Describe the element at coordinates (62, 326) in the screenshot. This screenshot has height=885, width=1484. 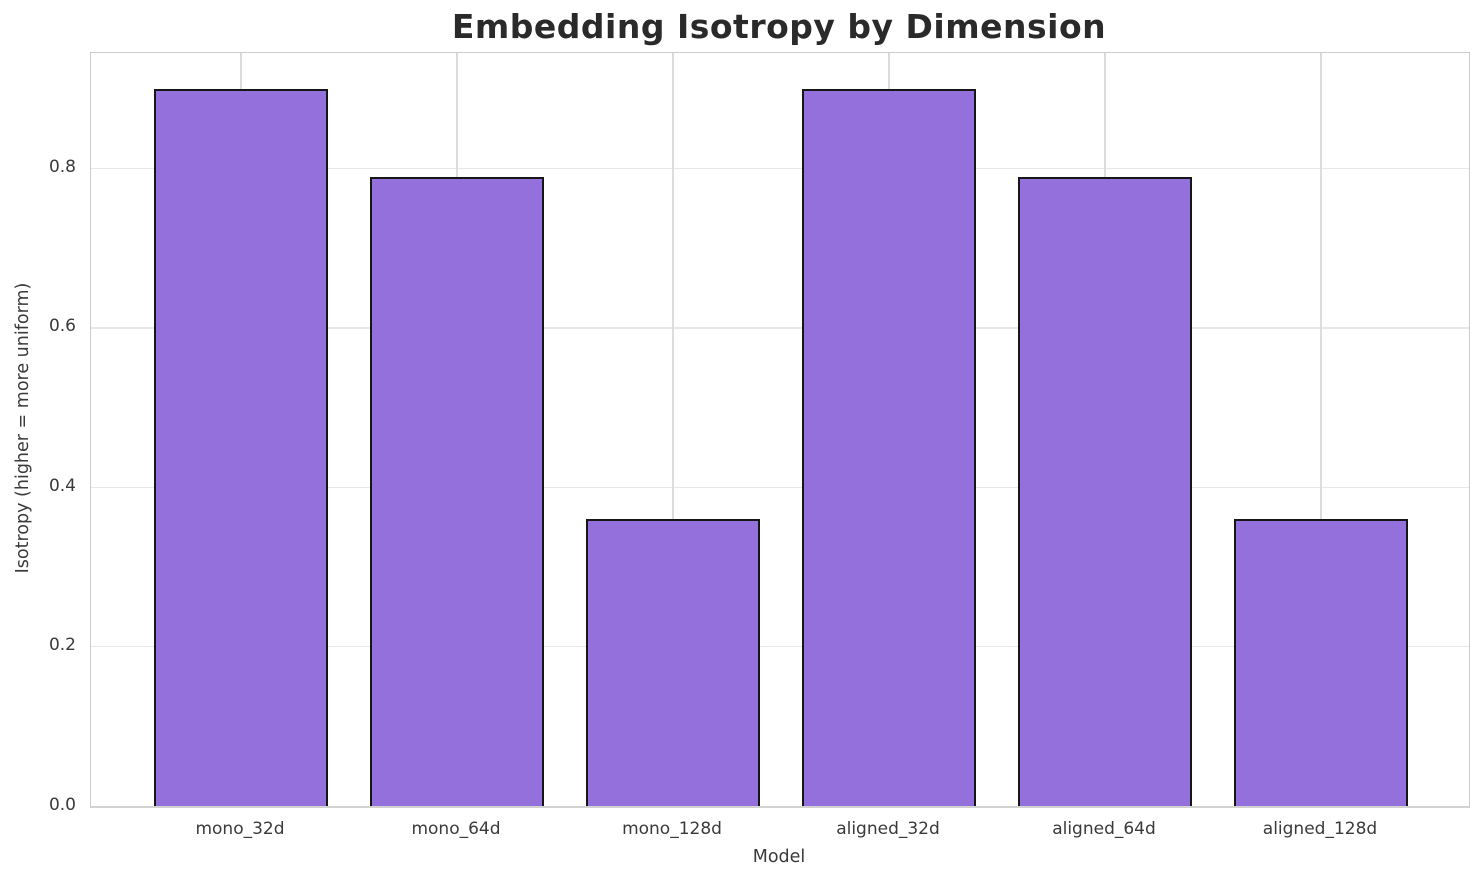
I see `y-tick-label: 0.6` at that location.